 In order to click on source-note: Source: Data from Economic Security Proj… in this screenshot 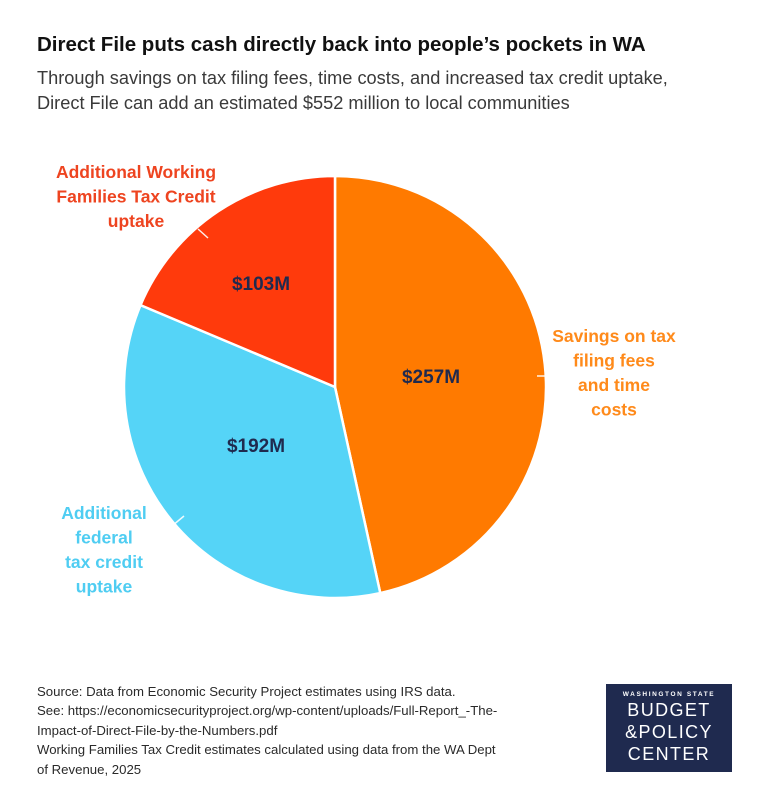, I will do `click(307, 730)`.